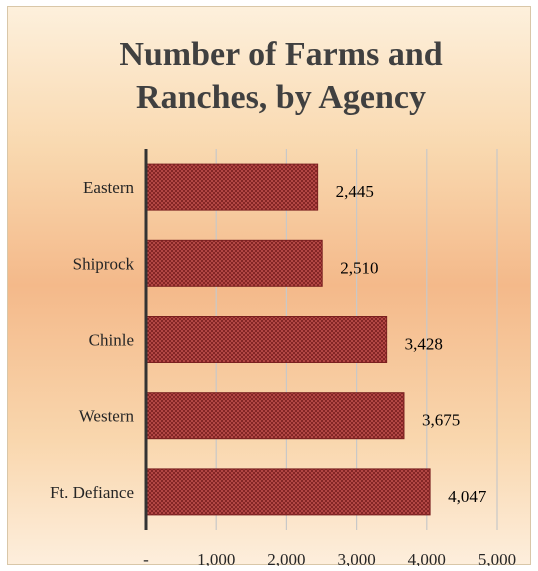 The image size is (538, 571). Describe the element at coordinates (286, 558) in the screenshot. I see `x-tick-label: 2,000` at that location.